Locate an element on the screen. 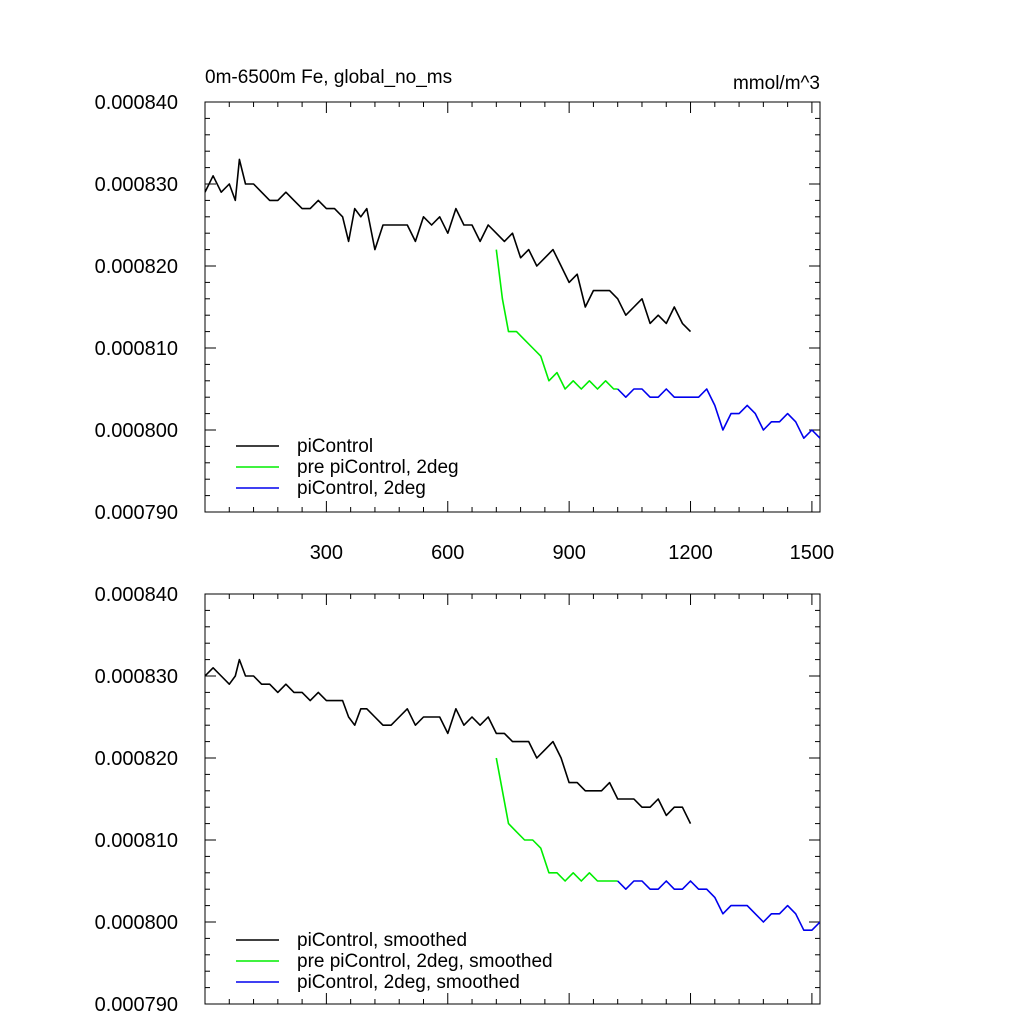 Image resolution: width=1024 pixels, height=1024 pixels. chart-title: 0m-6500m Fe, global_no_ms is located at coordinates (328, 77).